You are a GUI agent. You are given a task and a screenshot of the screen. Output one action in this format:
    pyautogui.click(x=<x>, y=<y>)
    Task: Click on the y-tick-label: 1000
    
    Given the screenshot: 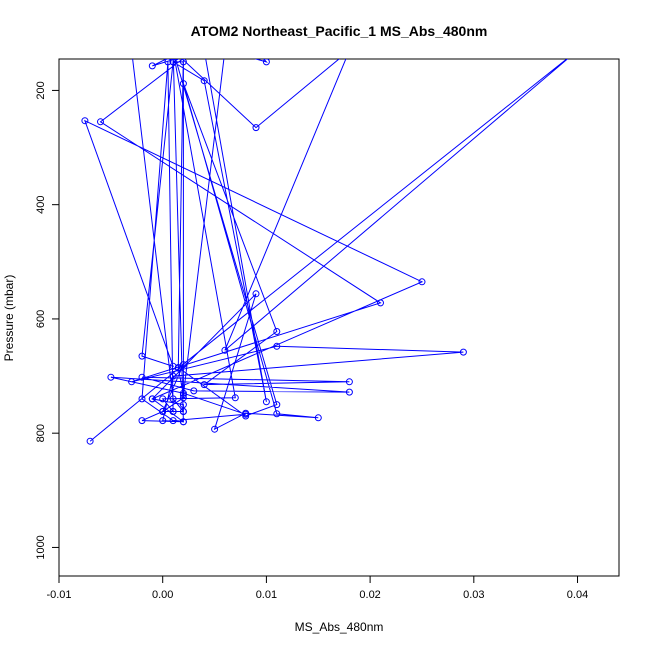 What is the action you would take?
    pyautogui.click(x=41, y=547)
    